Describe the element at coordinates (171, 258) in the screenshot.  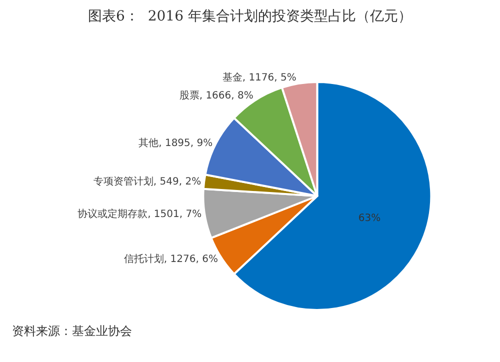
I see `slice-label: 信托计划, 1276, 6%` at that location.